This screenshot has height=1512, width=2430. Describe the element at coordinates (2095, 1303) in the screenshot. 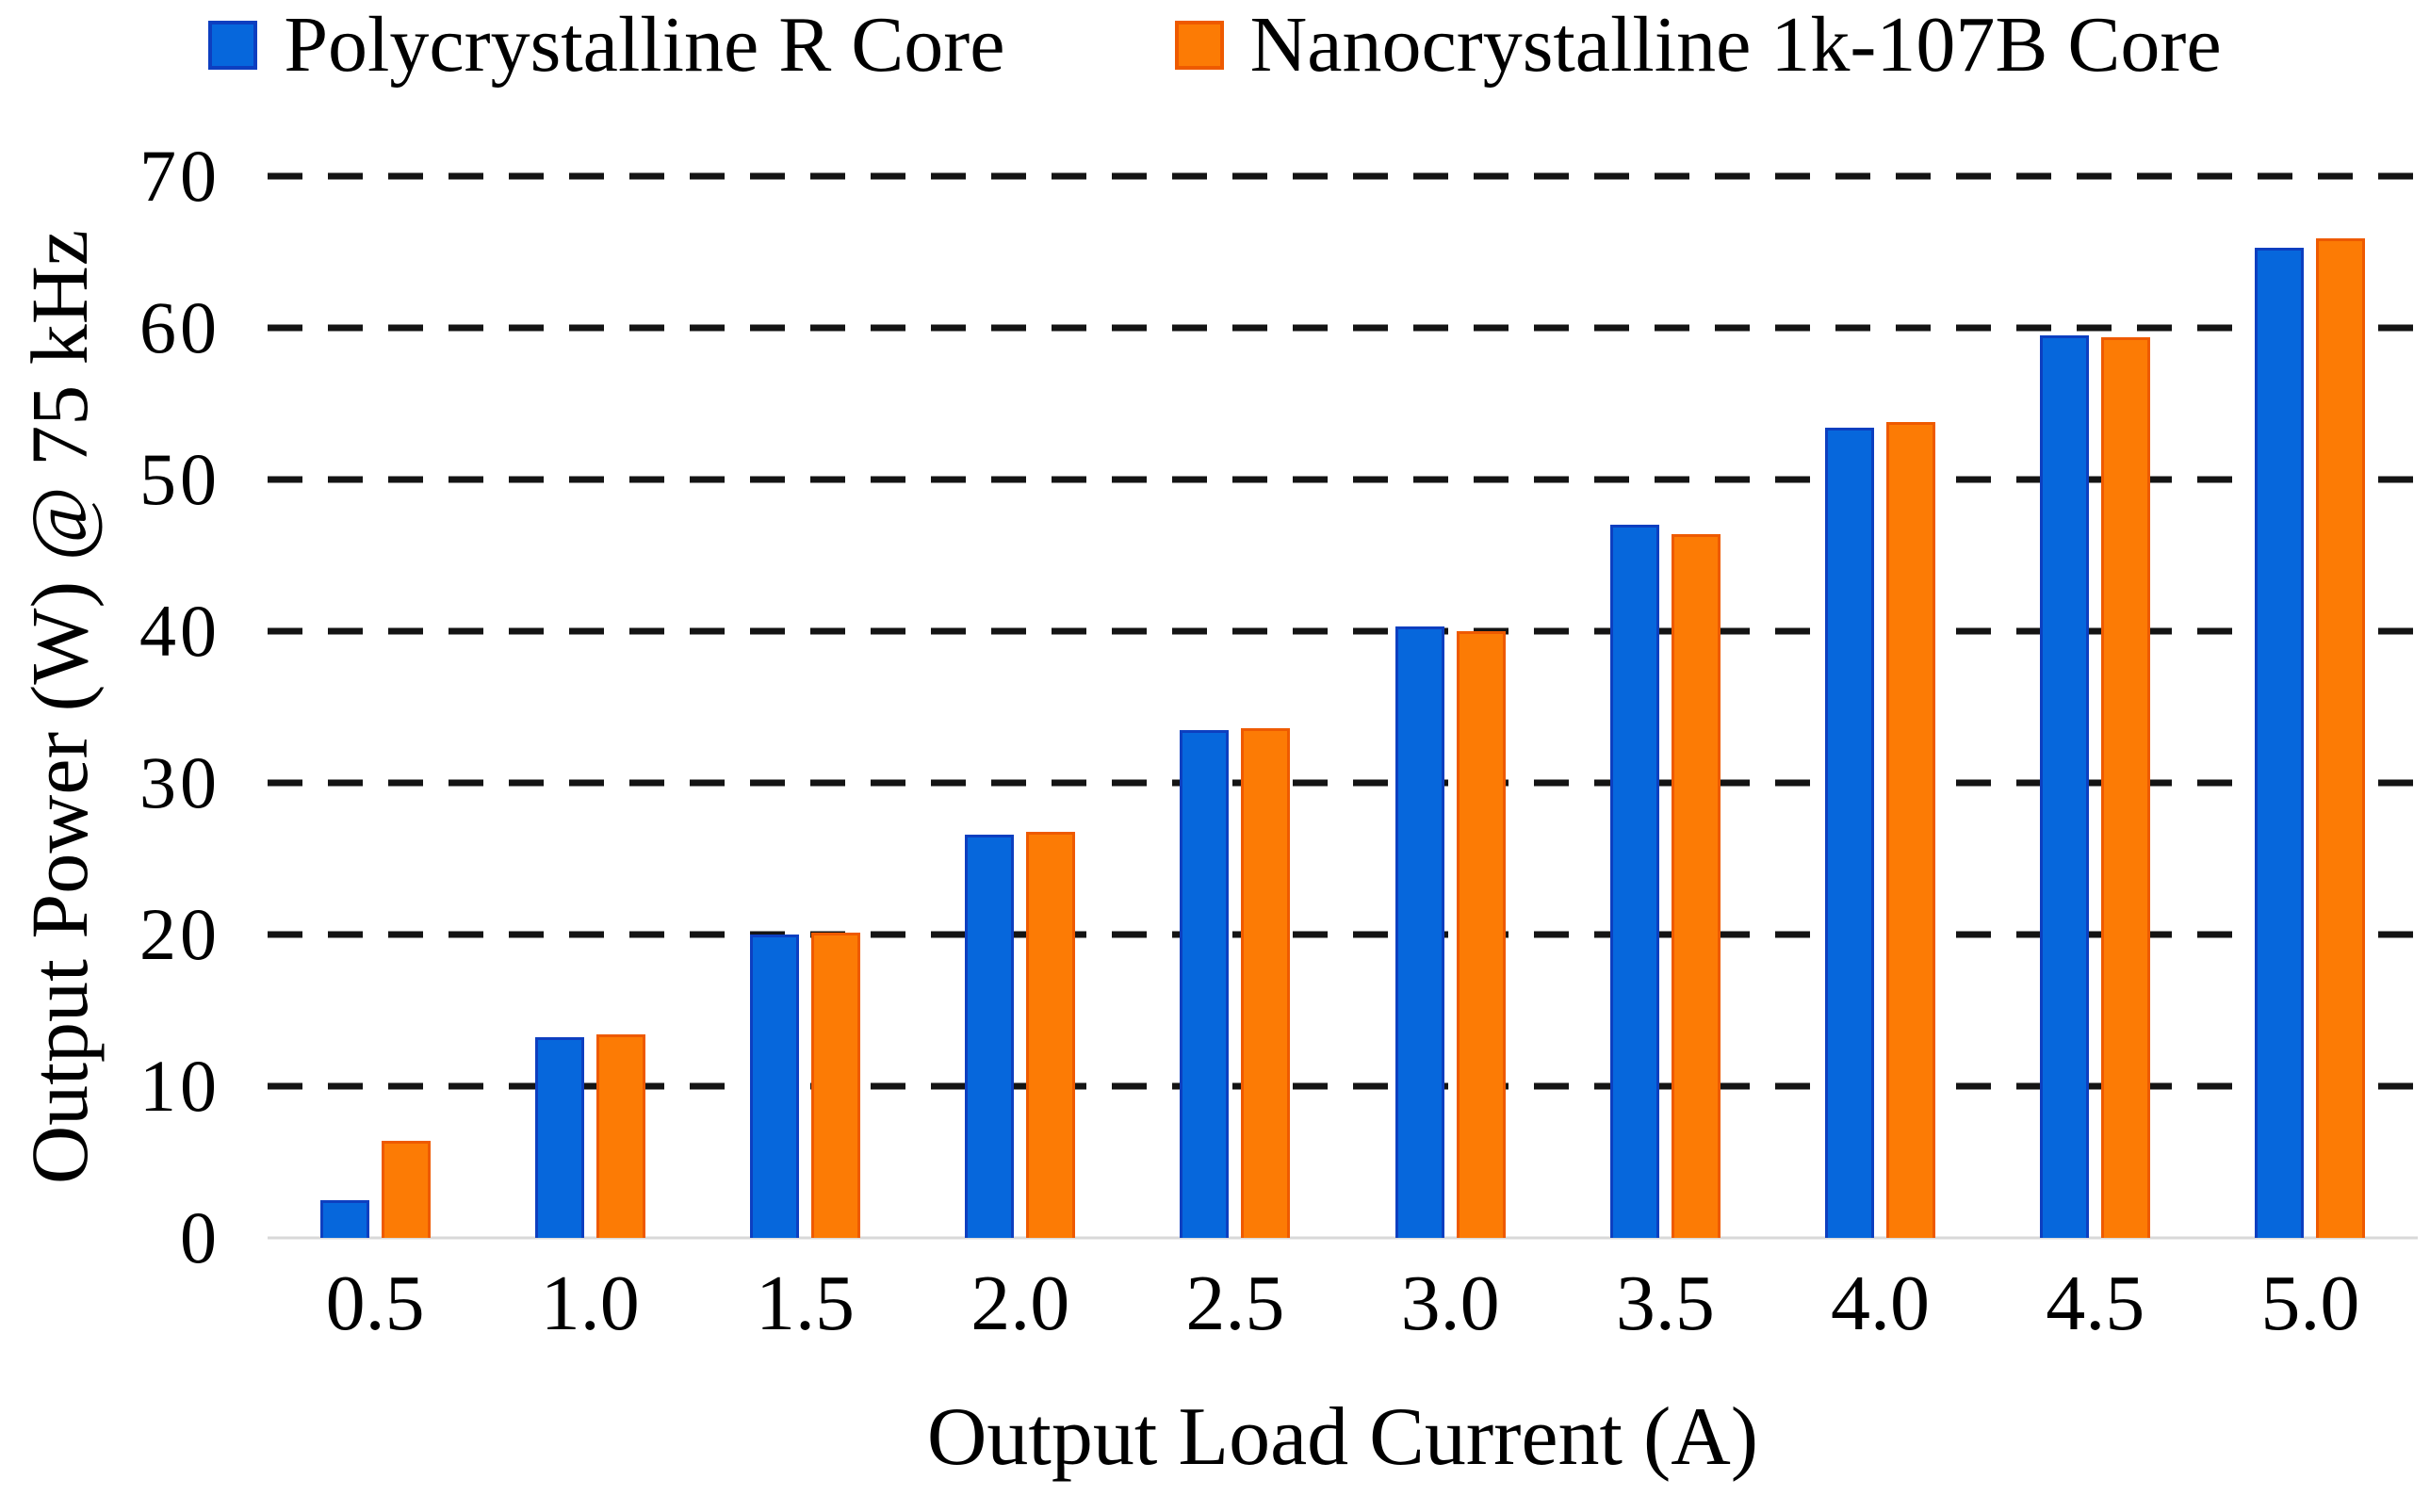

I see `x-tick-label: 4.5` at that location.